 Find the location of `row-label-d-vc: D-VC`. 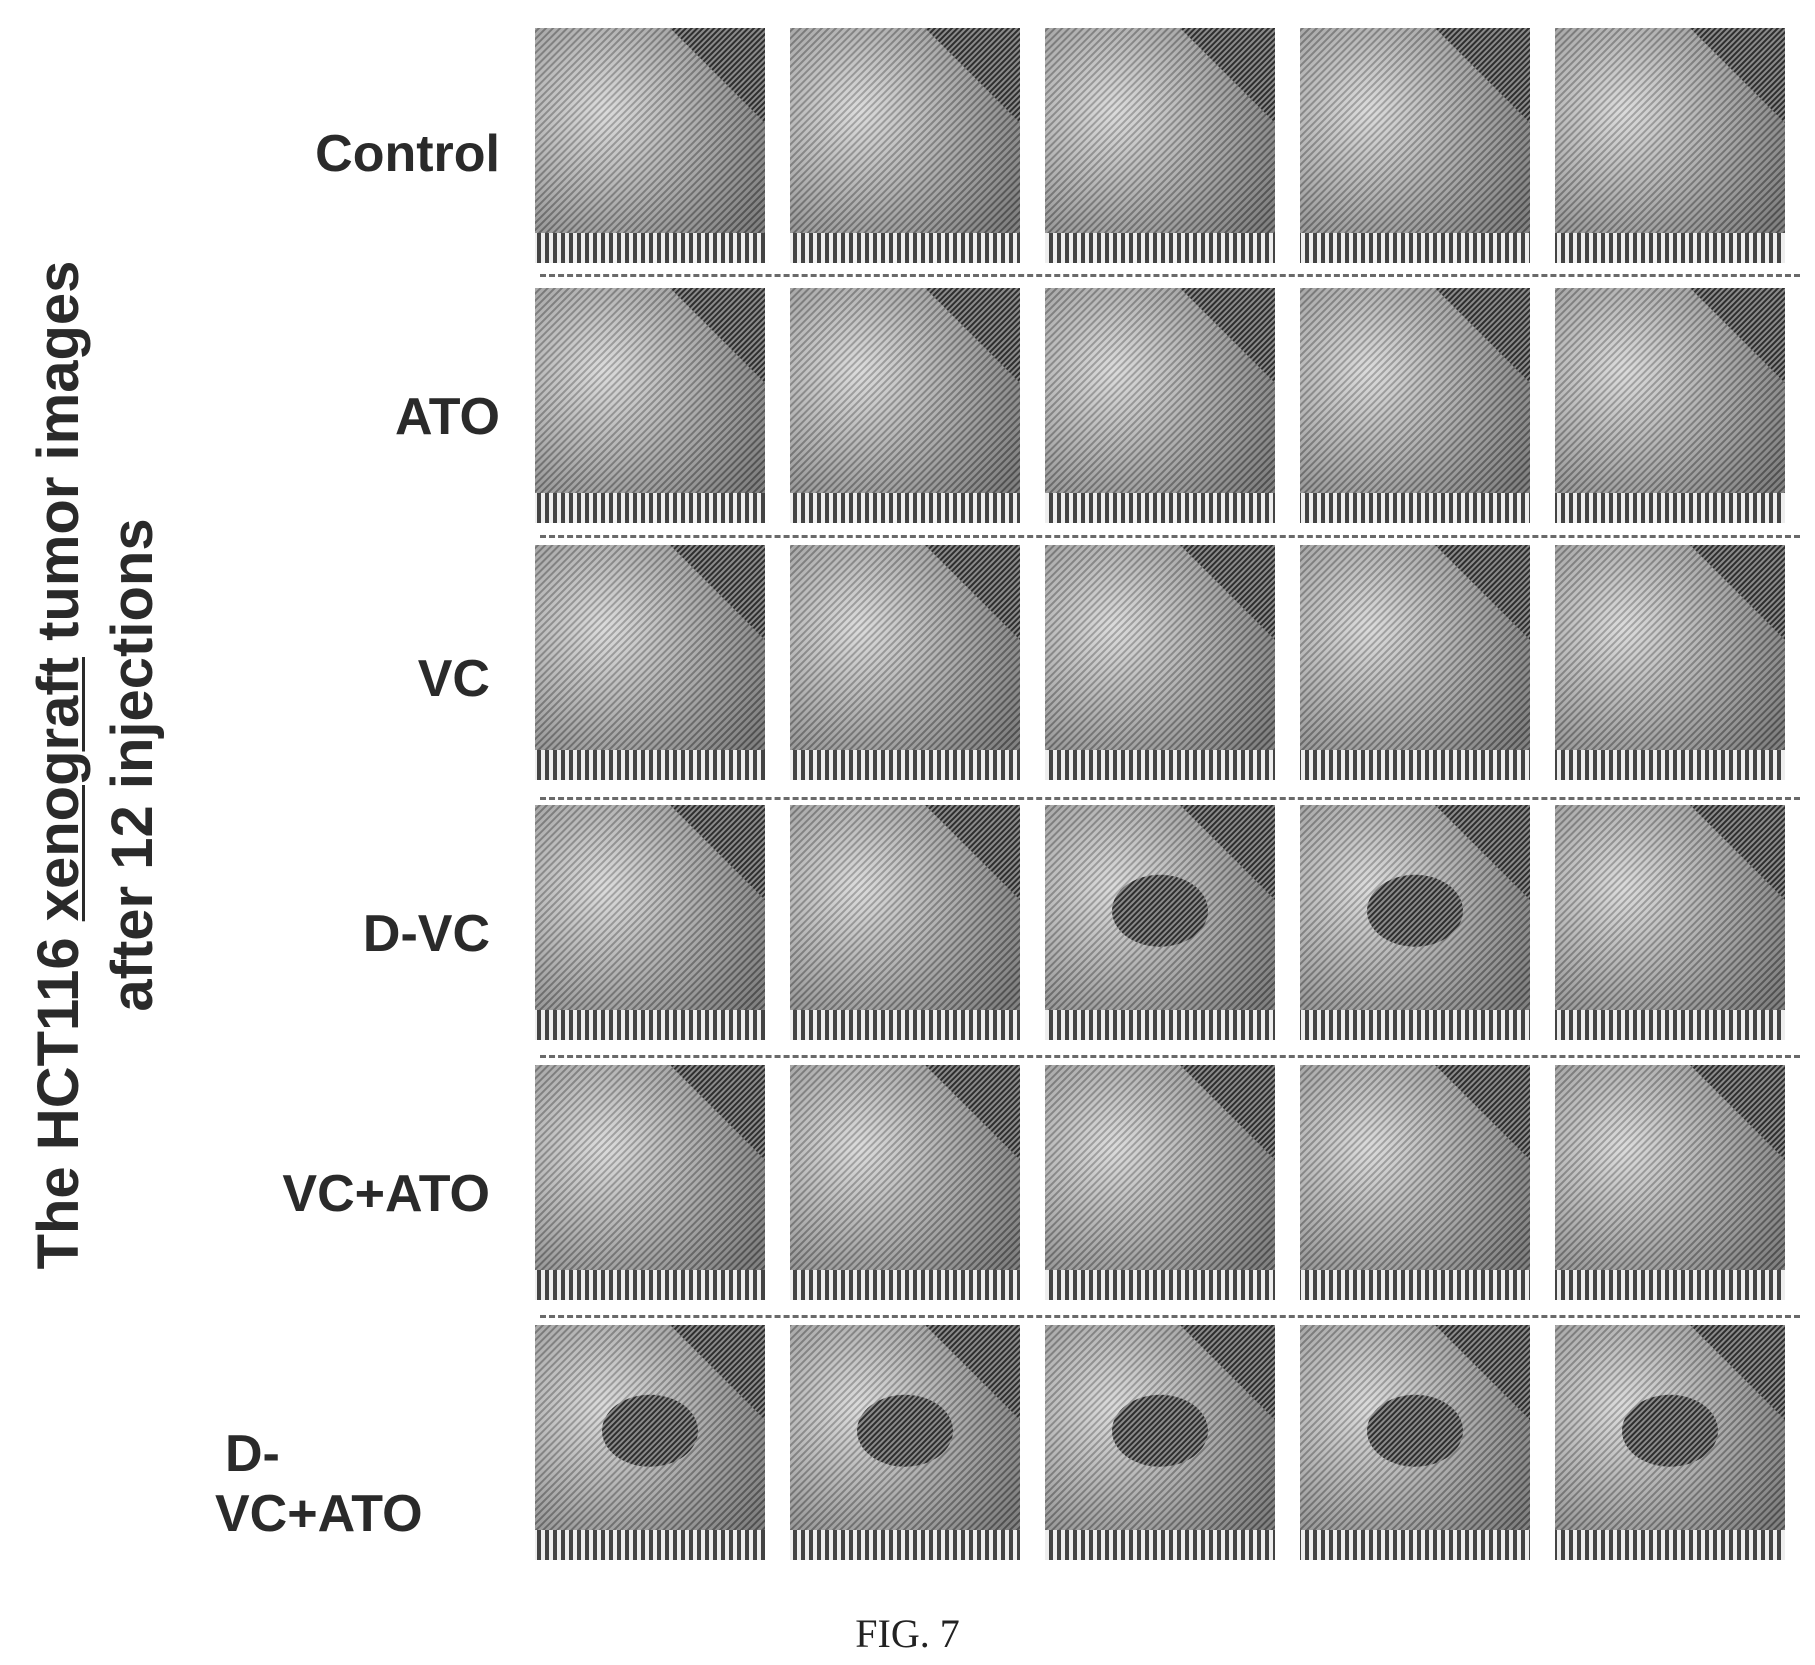

row-label-d-vc: D-VC is located at coordinates (426, 934).